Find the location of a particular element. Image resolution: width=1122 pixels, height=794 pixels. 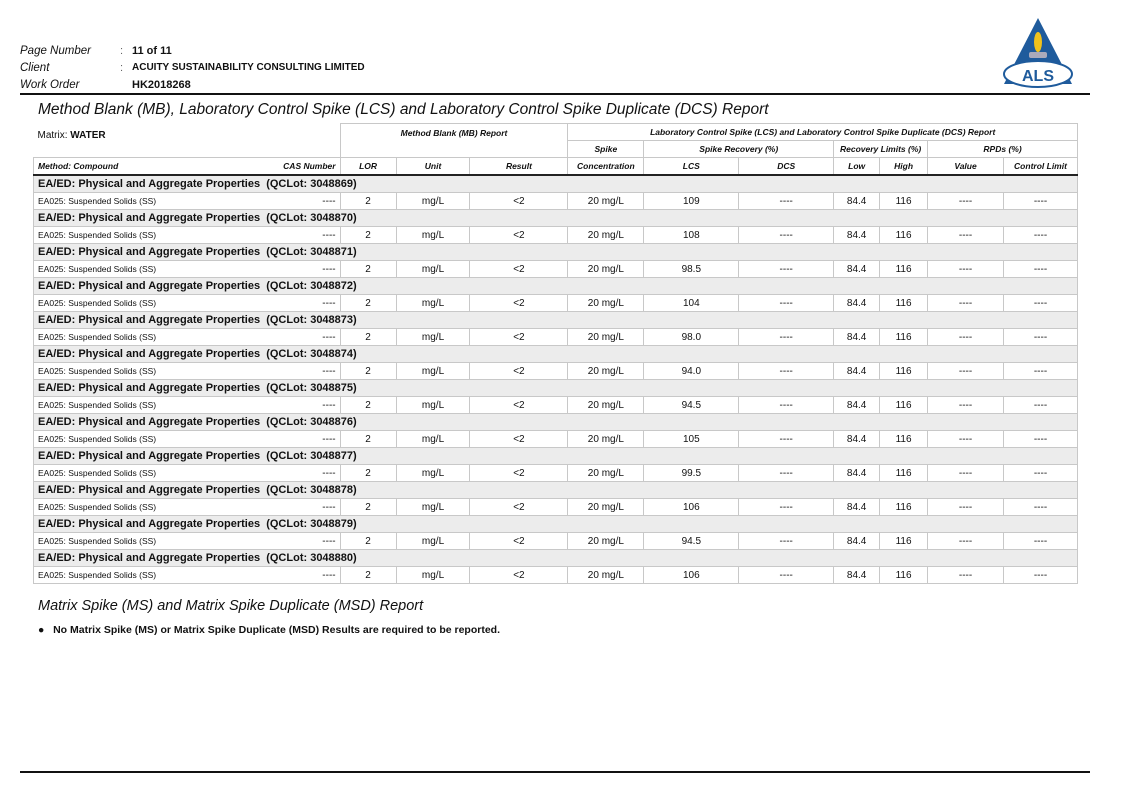

col-dcs: DCS is located at coordinates (786, 166).